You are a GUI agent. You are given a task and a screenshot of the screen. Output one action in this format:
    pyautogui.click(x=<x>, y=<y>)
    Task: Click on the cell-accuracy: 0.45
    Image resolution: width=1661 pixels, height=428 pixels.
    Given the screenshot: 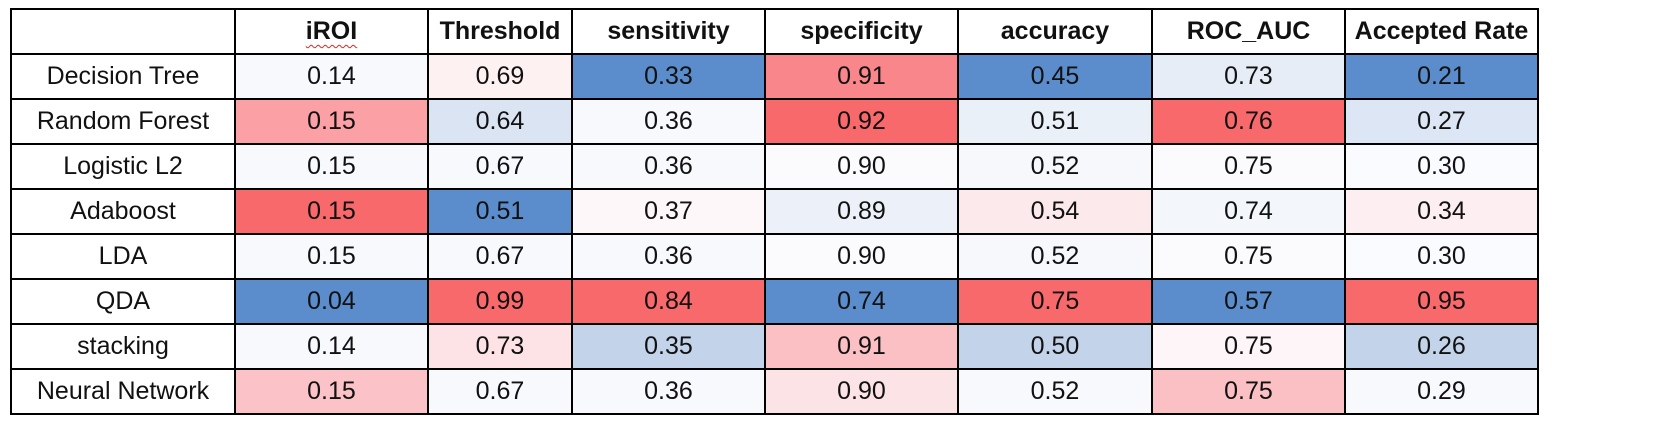 What is the action you would take?
    pyautogui.click(x=1055, y=76)
    